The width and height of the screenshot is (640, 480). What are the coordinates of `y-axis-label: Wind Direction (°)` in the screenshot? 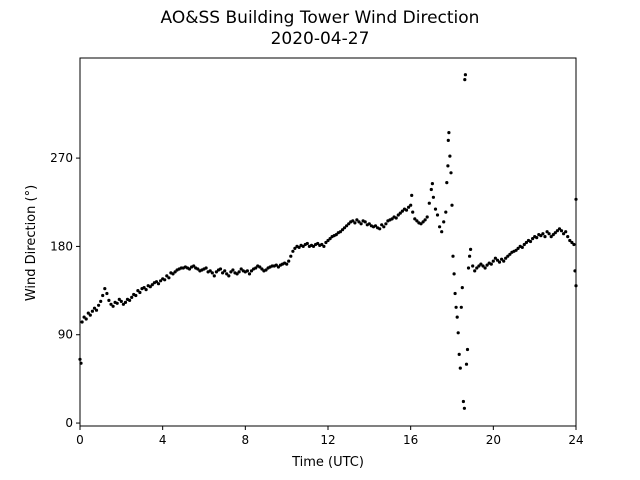 It's located at (31, 243).